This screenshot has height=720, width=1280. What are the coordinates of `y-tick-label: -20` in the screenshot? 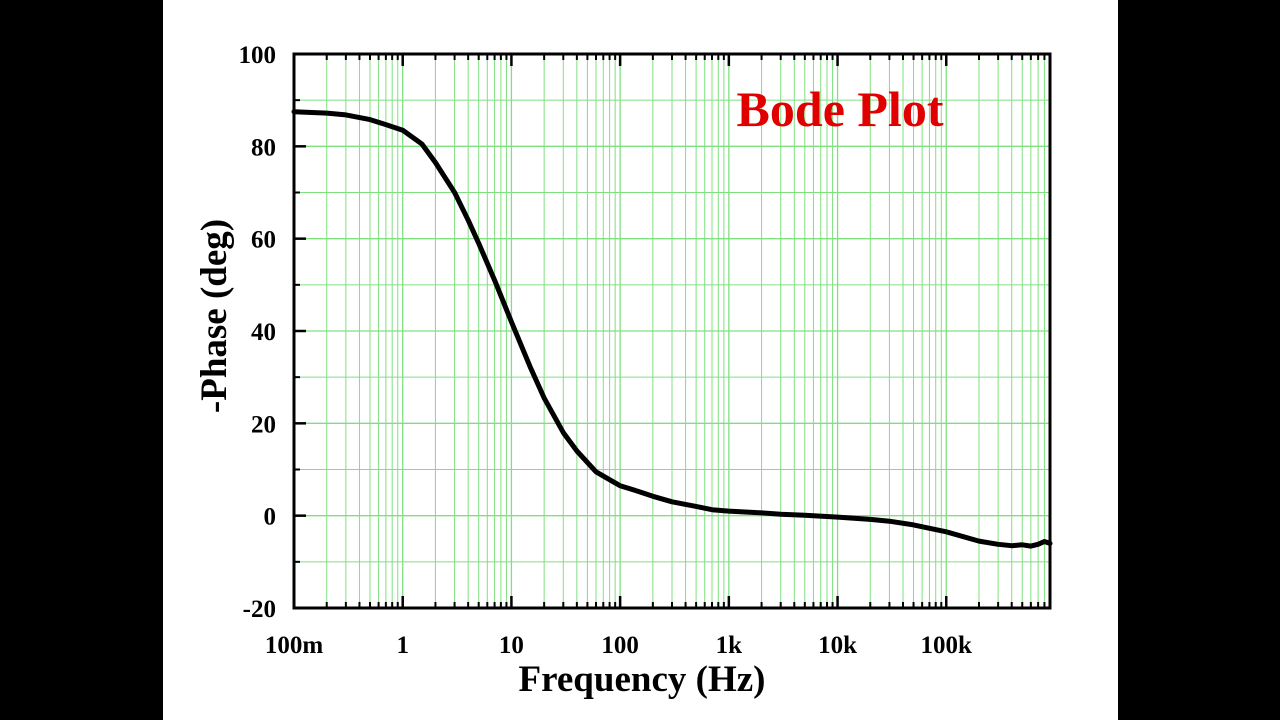 It's located at (259, 609).